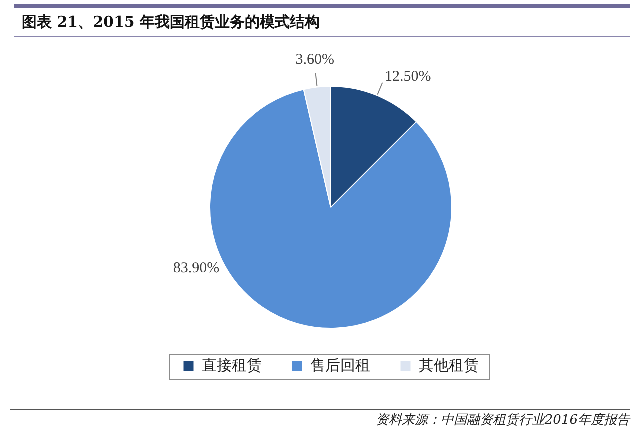 Image resolution: width=640 pixels, height=432 pixels. What do you see at coordinates (232, 365) in the screenshot?
I see `legend-label: 直接租赁` at bounding box center [232, 365].